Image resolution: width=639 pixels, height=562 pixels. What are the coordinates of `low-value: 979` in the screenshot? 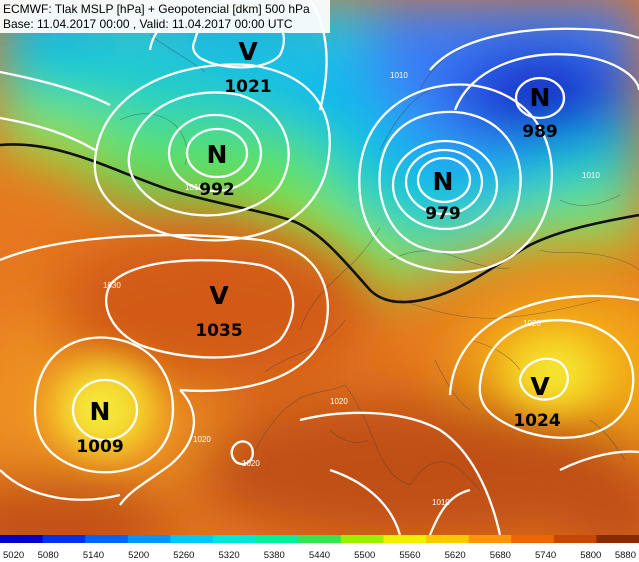 It's located at (443, 214).